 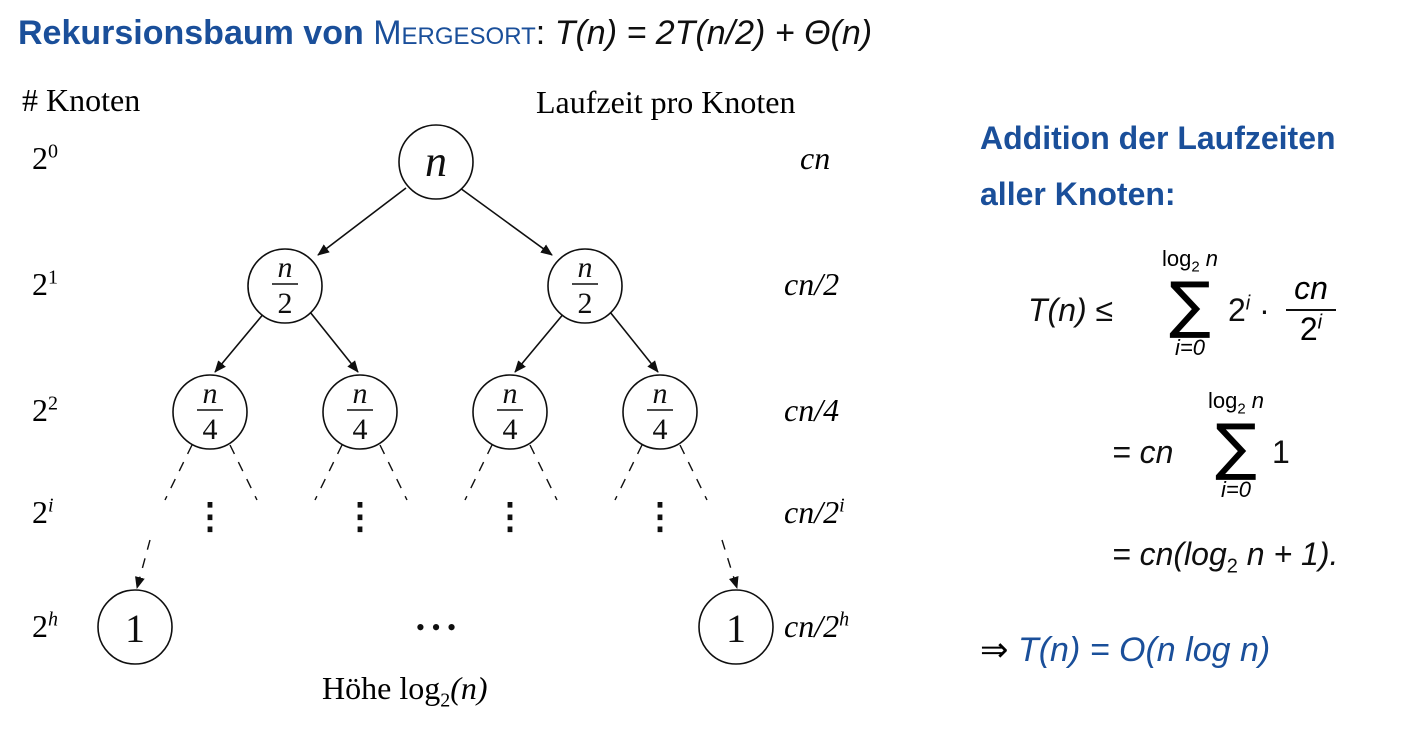 What do you see at coordinates (45, 284) in the screenshot?
I see `level-count-1: 21` at bounding box center [45, 284].